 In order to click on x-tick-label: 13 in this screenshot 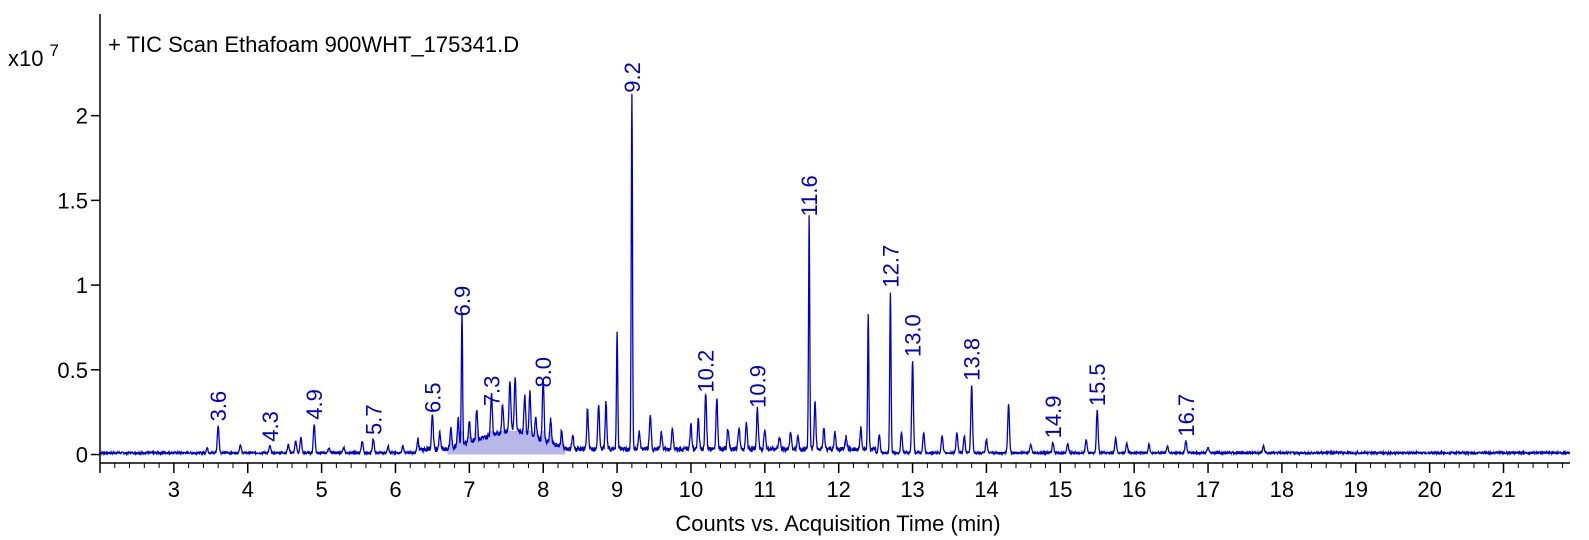, I will do `click(912, 489)`.